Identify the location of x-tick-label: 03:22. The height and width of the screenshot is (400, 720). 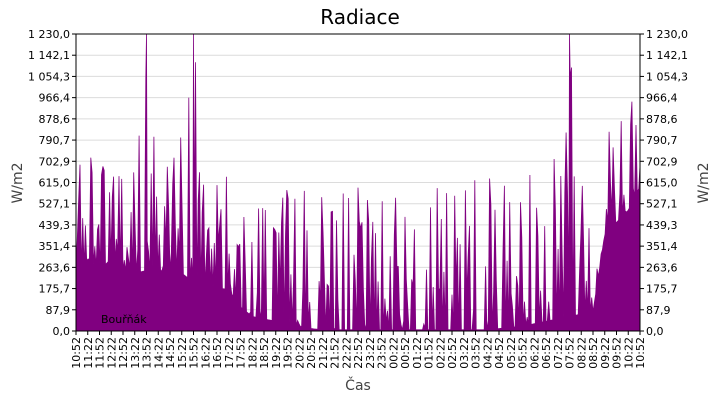
(464, 353).